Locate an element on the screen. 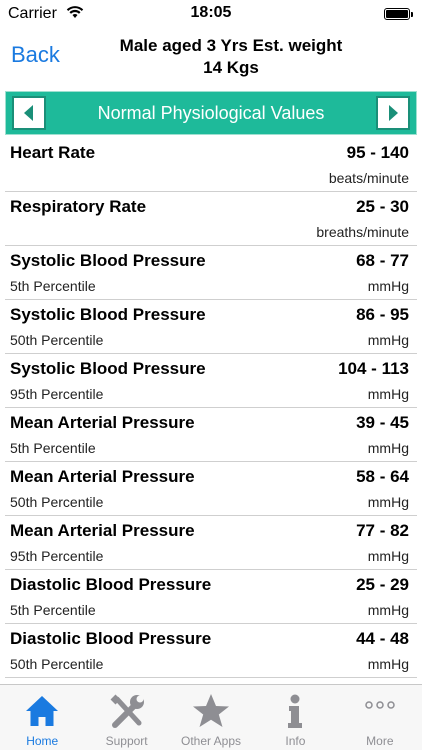 This screenshot has height=750, width=422. arrow-left-icon is located at coordinates (28, 113).